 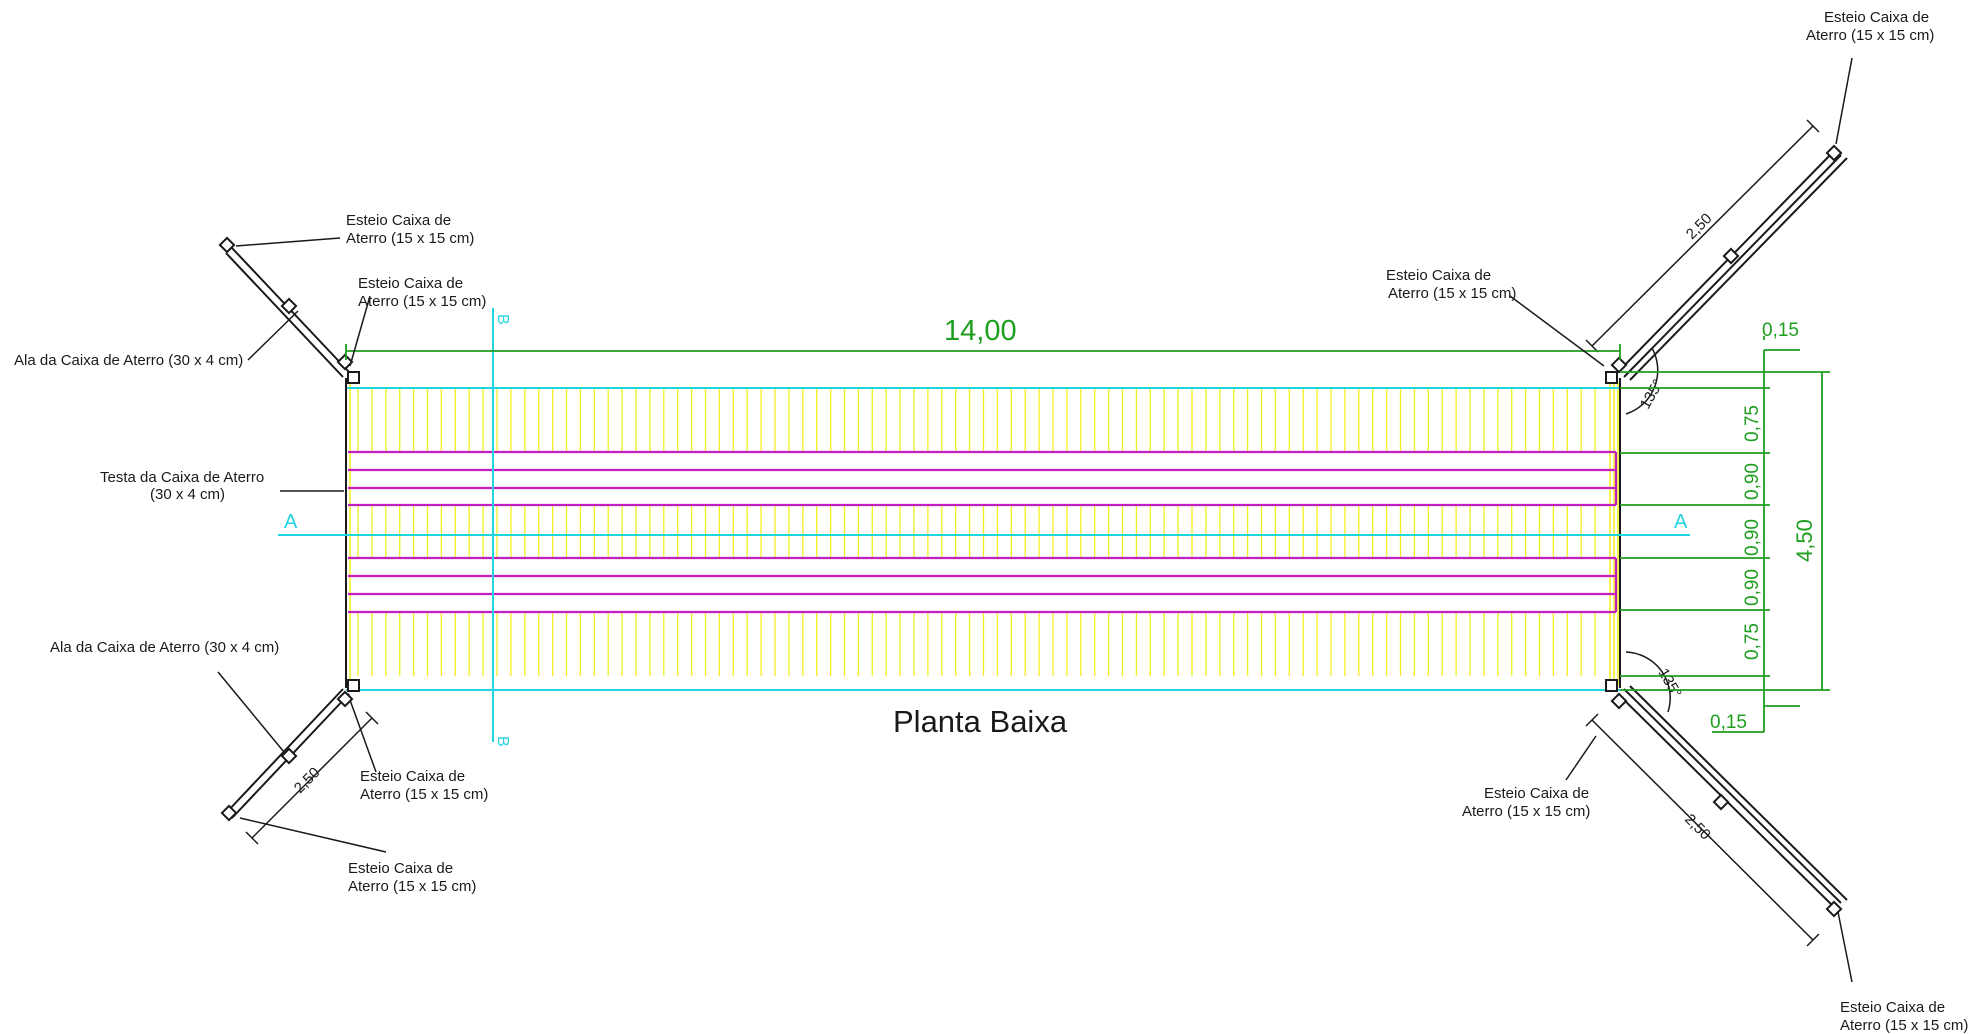 What do you see at coordinates (1652, 394) in the screenshot?
I see `angle-top-right: 135°` at bounding box center [1652, 394].